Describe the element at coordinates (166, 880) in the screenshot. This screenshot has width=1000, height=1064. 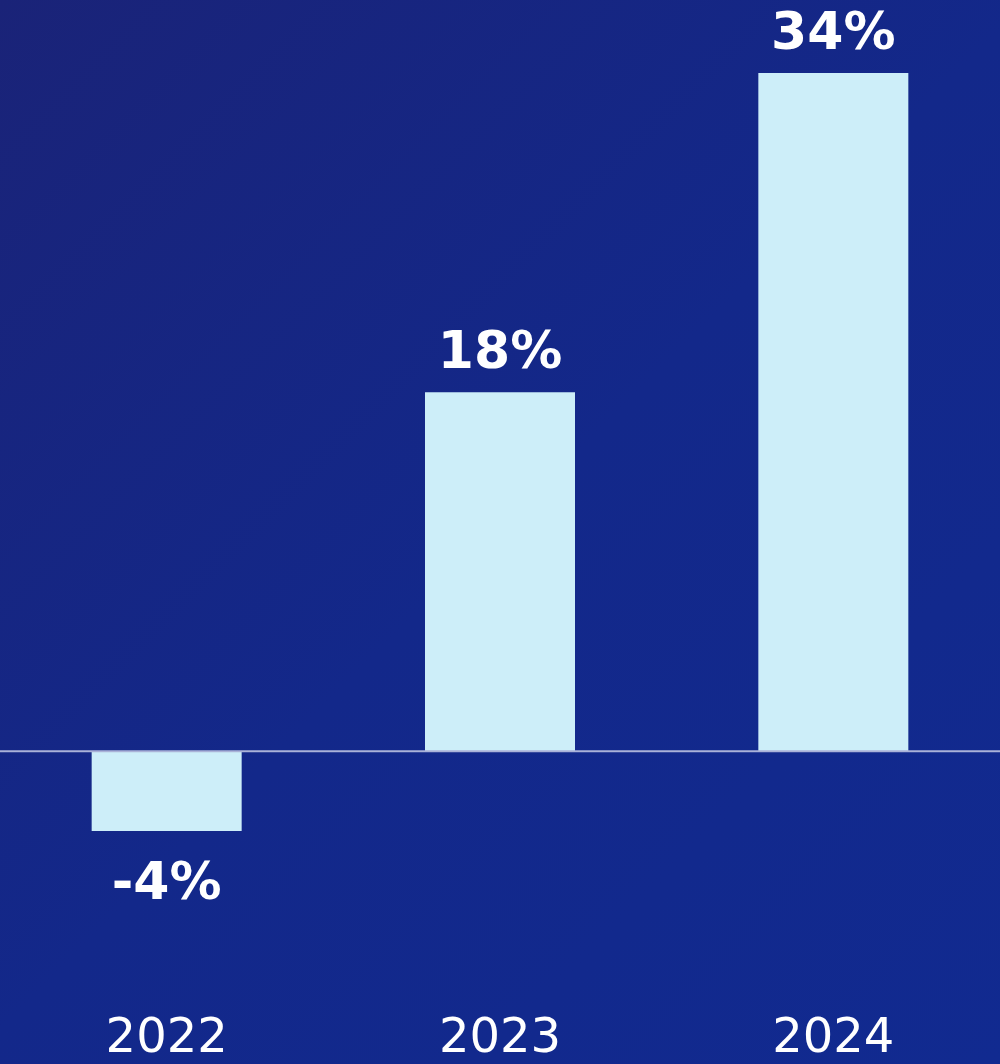
I see `data-label: -4%` at that location.